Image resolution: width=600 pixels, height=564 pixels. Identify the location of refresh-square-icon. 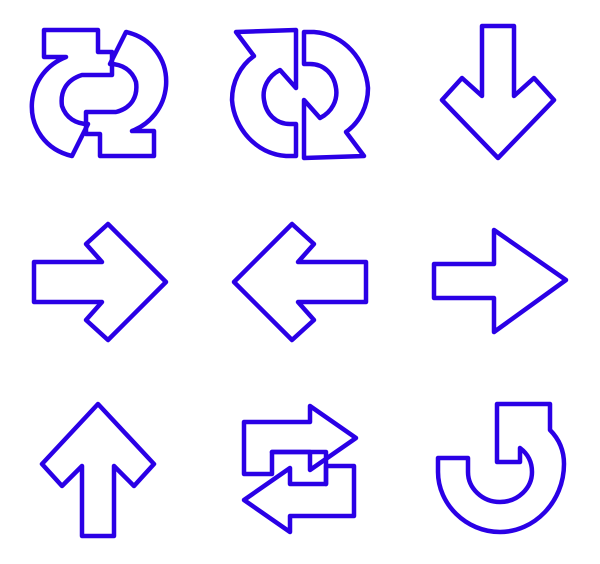
(99, 93).